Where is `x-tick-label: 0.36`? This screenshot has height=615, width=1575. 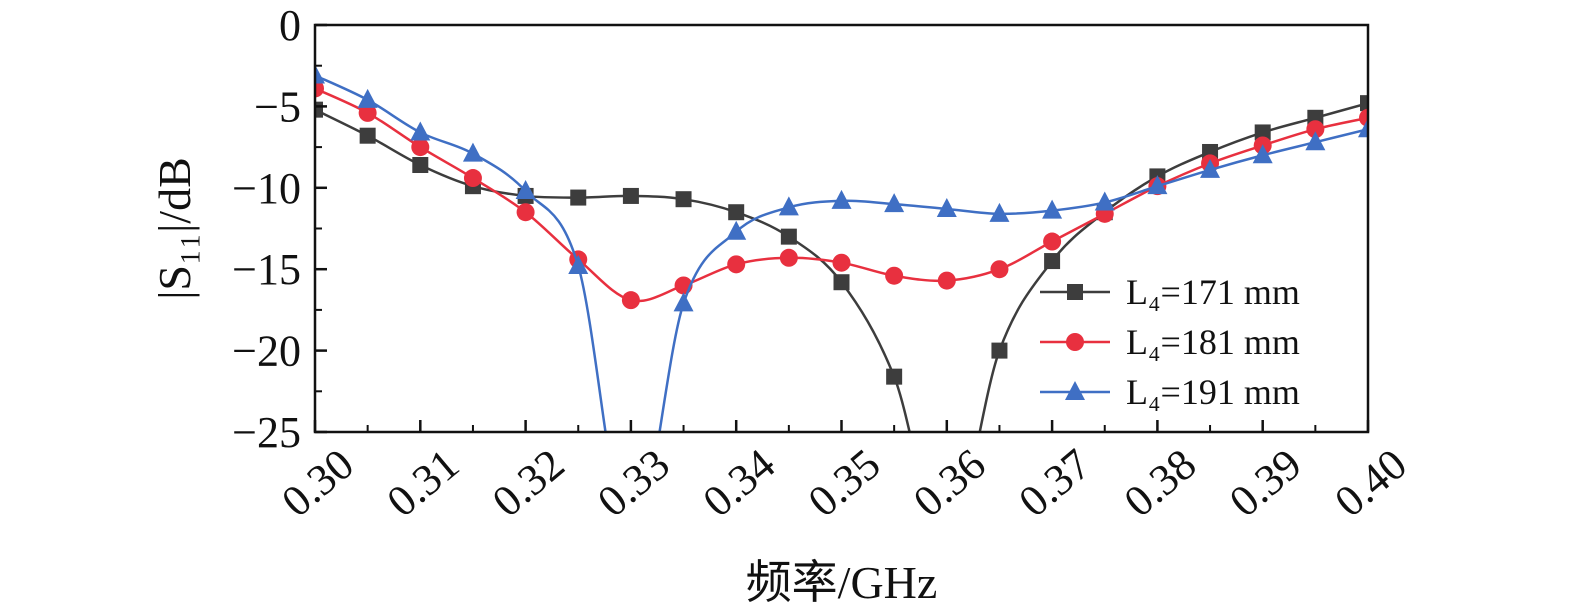
x-tick-label: 0.36 is located at coordinates (949, 482).